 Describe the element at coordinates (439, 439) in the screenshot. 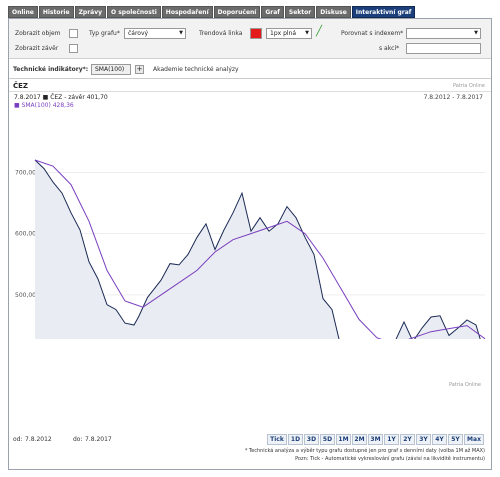

I see `zoom-button-4y: 4Y` at that location.